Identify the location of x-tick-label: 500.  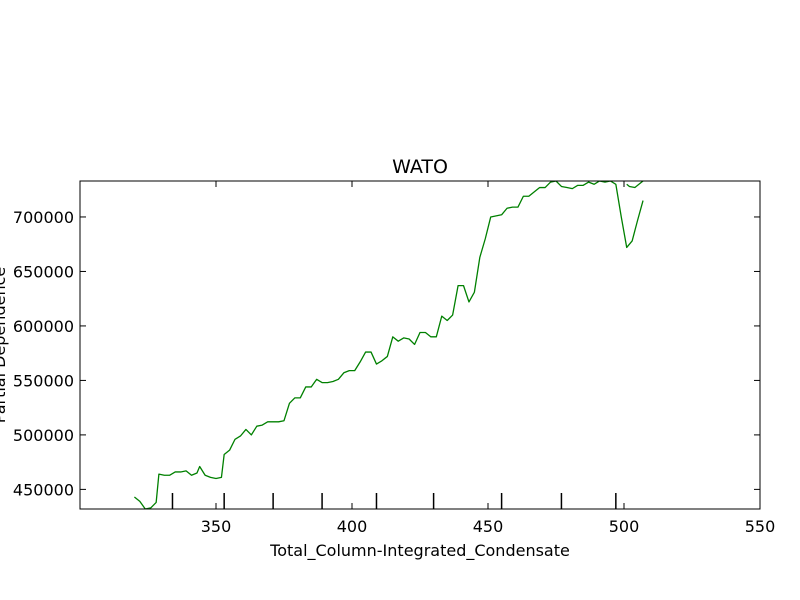
(624, 526).